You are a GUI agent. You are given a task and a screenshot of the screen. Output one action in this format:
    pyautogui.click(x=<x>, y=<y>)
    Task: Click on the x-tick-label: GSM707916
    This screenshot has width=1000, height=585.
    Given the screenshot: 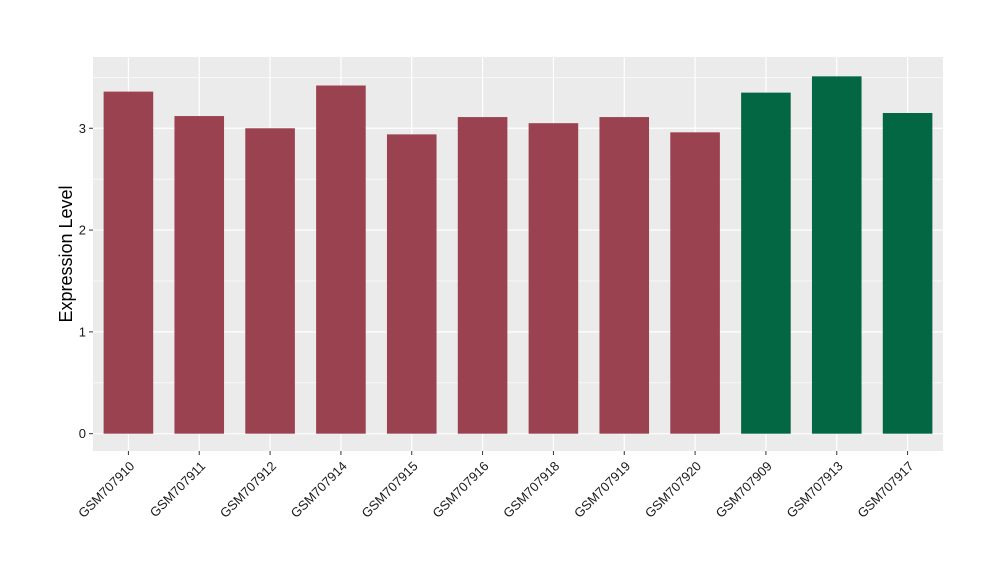 What is the action you would take?
    pyautogui.click(x=460, y=489)
    